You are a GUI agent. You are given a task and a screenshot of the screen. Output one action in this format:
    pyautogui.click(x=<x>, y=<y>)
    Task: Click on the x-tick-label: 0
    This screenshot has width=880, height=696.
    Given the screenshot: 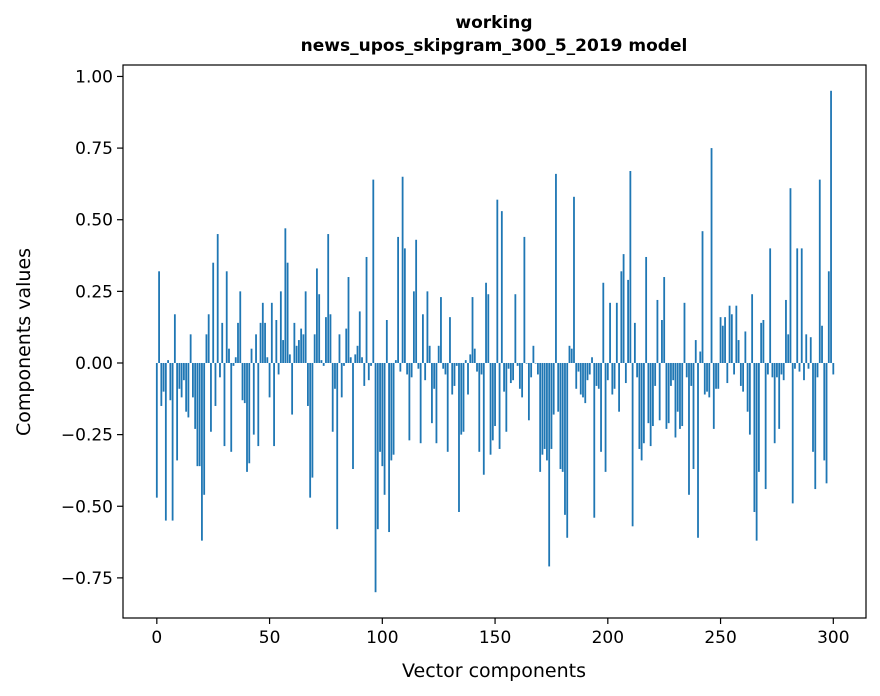 What is the action you would take?
    pyautogui.click(x=156, y=638)
    